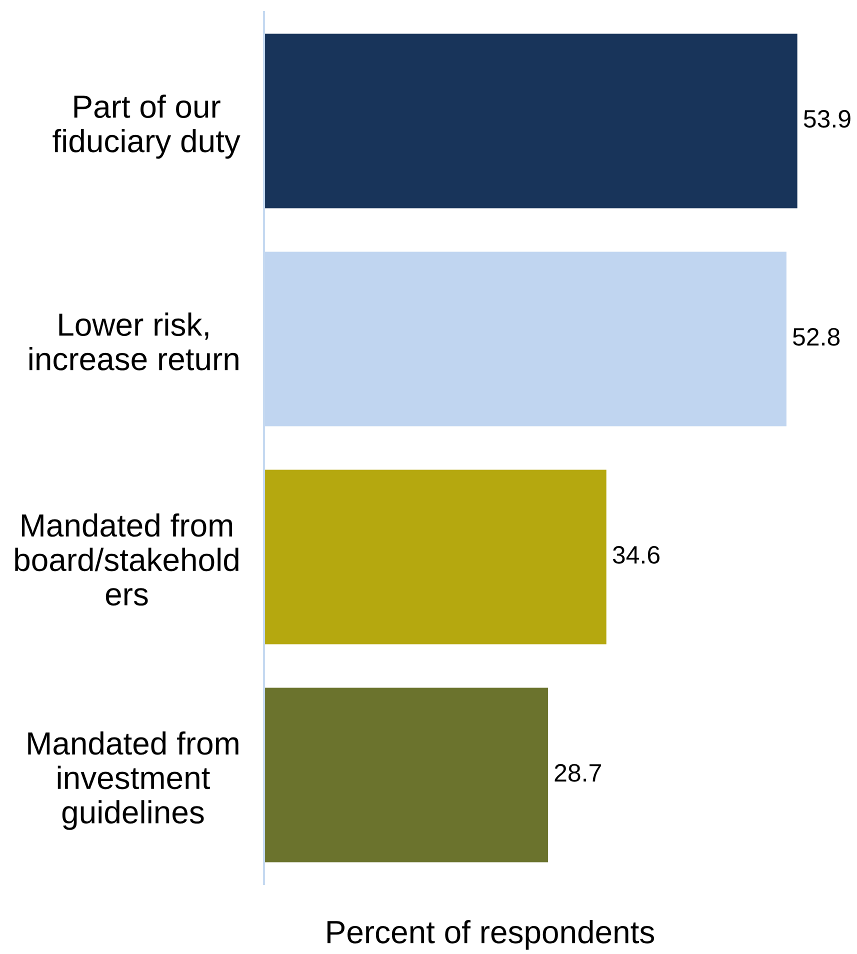 The width and height of the screenshot is (857, 954). What do you see at coordinates (636, 555) in the screenshot?
I see `data-label: 34.6` at bounding box center [636, 555].